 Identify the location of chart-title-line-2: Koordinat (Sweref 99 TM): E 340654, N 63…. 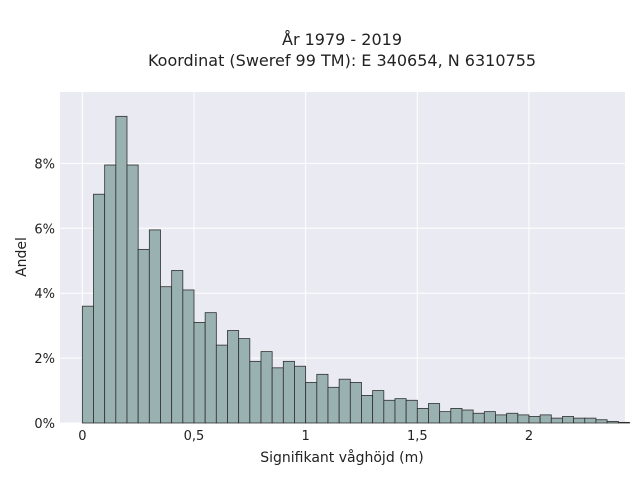
(342, 60).